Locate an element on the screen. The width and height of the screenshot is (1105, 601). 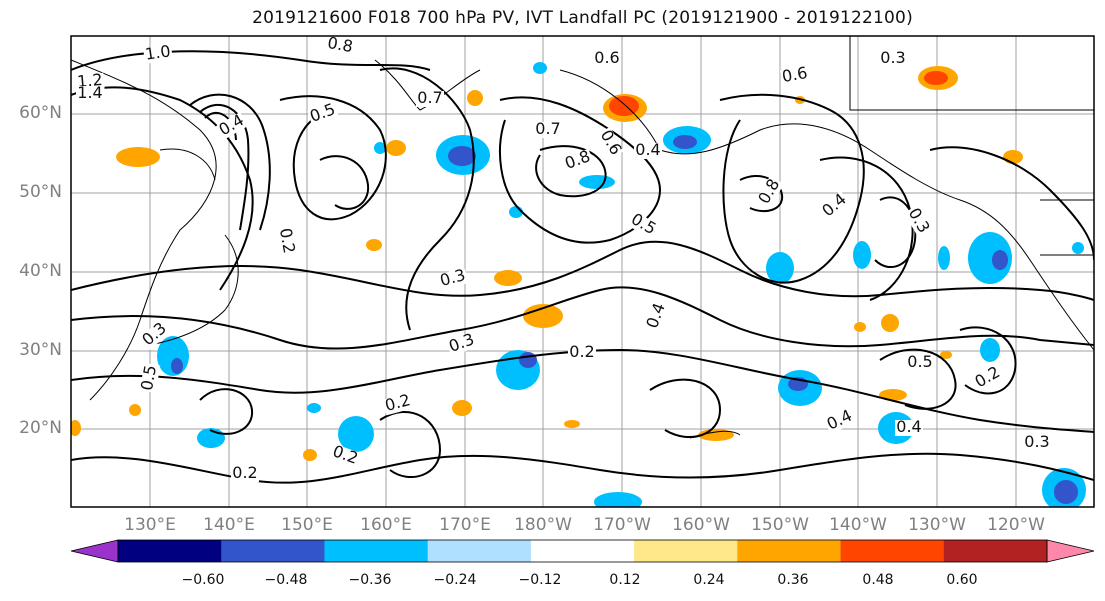
contour-label: 1.4 is located at coordinates (89, 92).